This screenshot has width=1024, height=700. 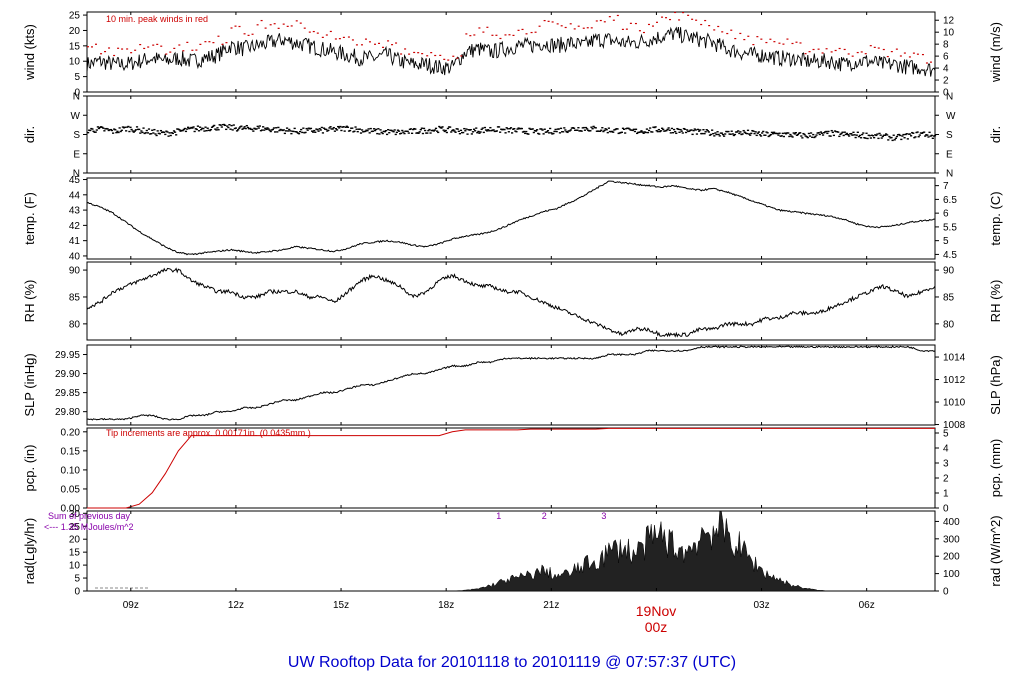 I want to click on rad-y2label: rad (W/m^2), so click(x=995, y=550).